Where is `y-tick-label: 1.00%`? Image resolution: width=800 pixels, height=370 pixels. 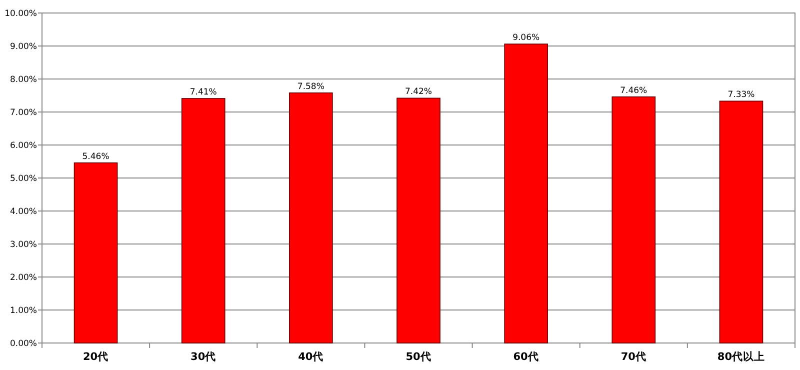 y-tick-label: 1.00% is located at coordinates (23, 311).